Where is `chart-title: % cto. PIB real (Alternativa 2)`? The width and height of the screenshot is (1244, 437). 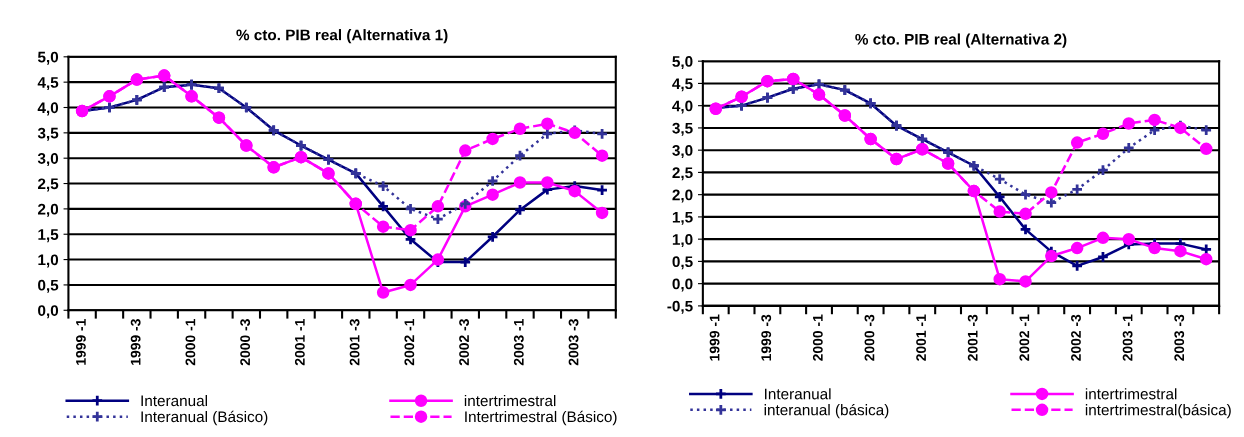
chart-title: % cto. PIB real (Alternativa 2) is located at coordinates (961, 40).